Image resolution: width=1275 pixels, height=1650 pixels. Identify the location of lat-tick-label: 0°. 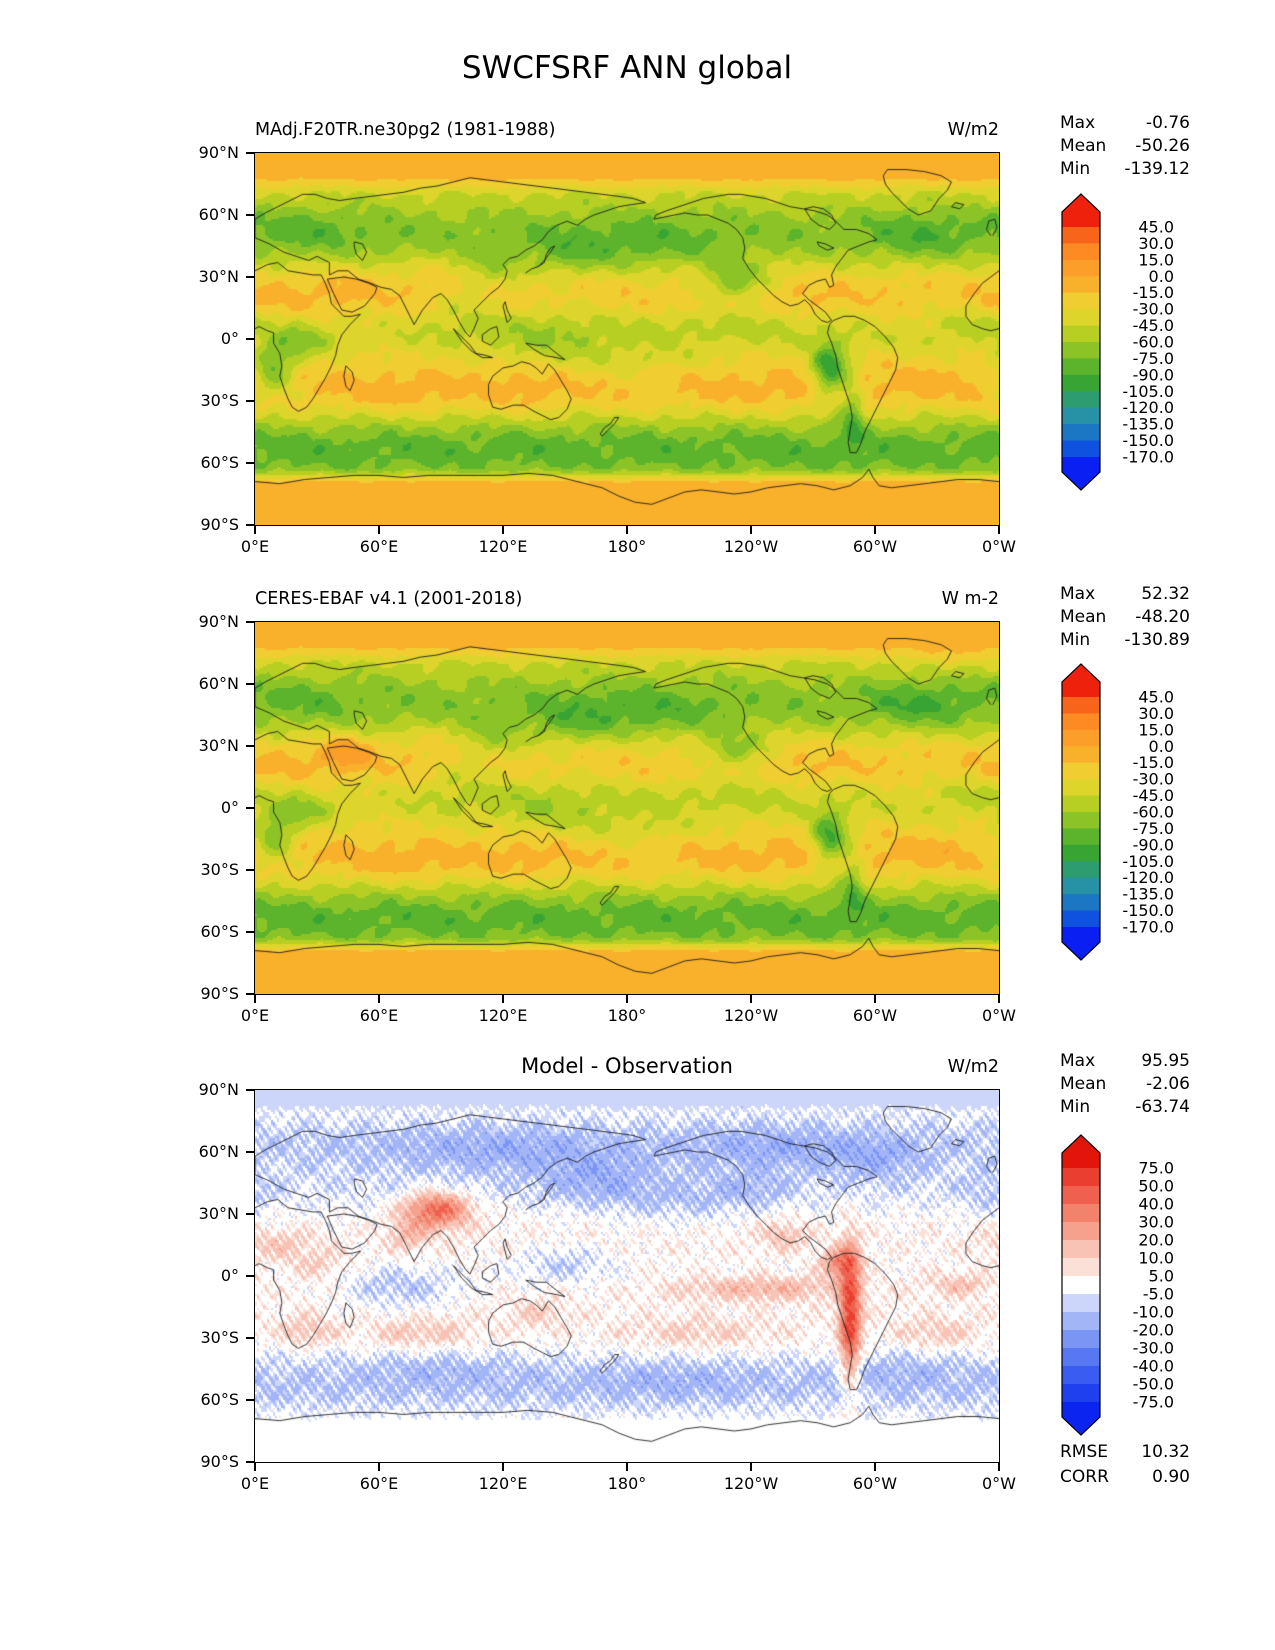
(229, 807).